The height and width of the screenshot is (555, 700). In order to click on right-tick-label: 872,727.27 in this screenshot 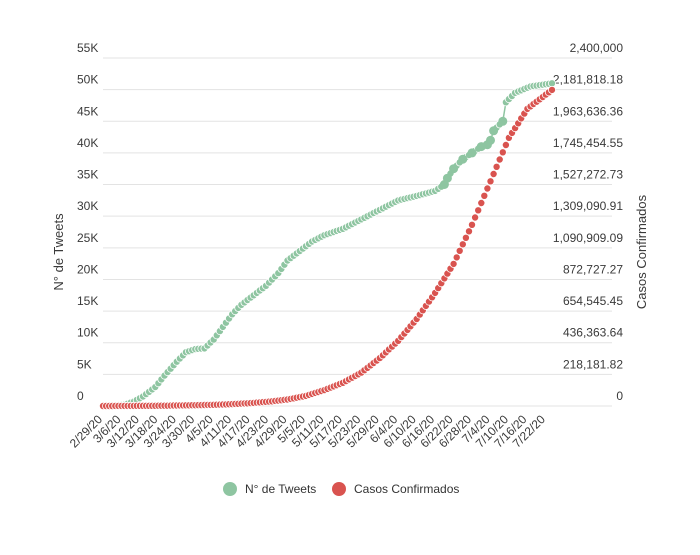, I will do `click(593, 269)`.